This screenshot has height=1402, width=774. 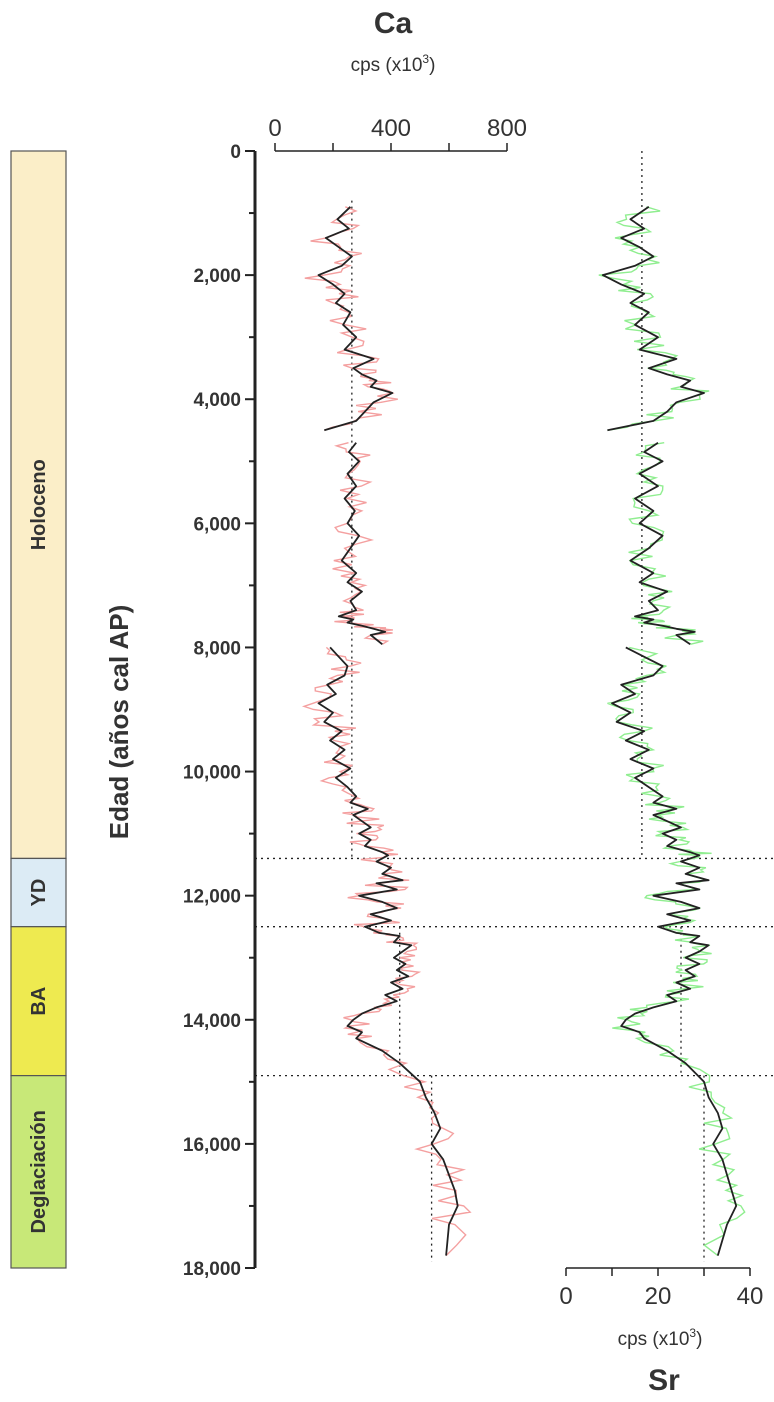 I want to click on y-tick-label: 0, so click(x=235, y=152).